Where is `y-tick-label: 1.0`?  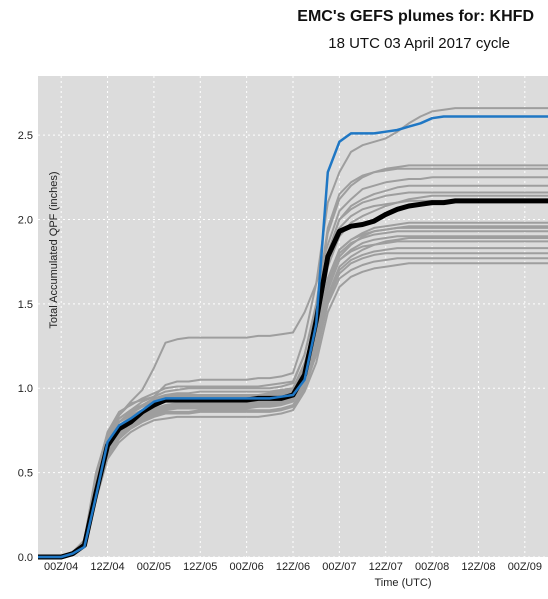
y-tick-label: 1.0 is located at coordinates (25, 389).